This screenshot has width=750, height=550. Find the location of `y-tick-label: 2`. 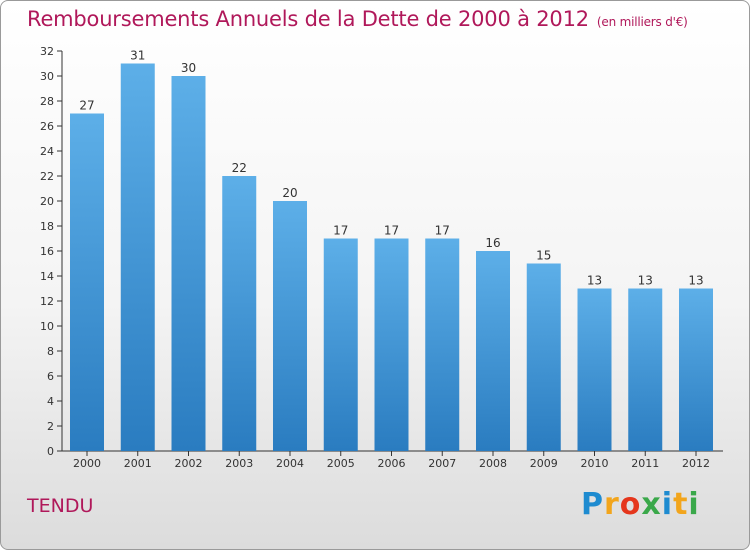

y-tick-label: 2 is located at coordinates (50, 426).